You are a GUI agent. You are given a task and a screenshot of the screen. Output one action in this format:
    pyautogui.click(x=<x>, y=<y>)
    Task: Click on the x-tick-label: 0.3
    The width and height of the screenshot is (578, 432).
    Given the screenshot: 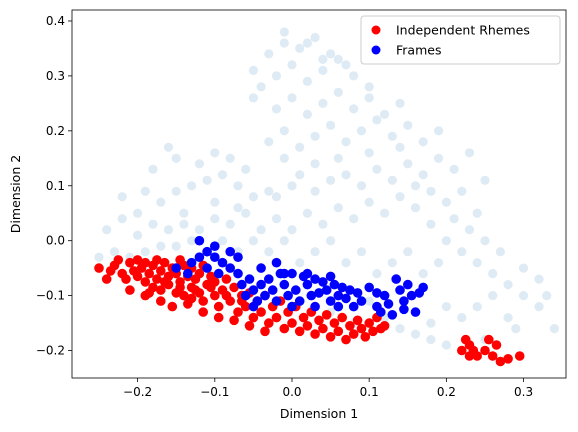 What is the action you would take?
    pyautogui.click(x=523, y=392)
    